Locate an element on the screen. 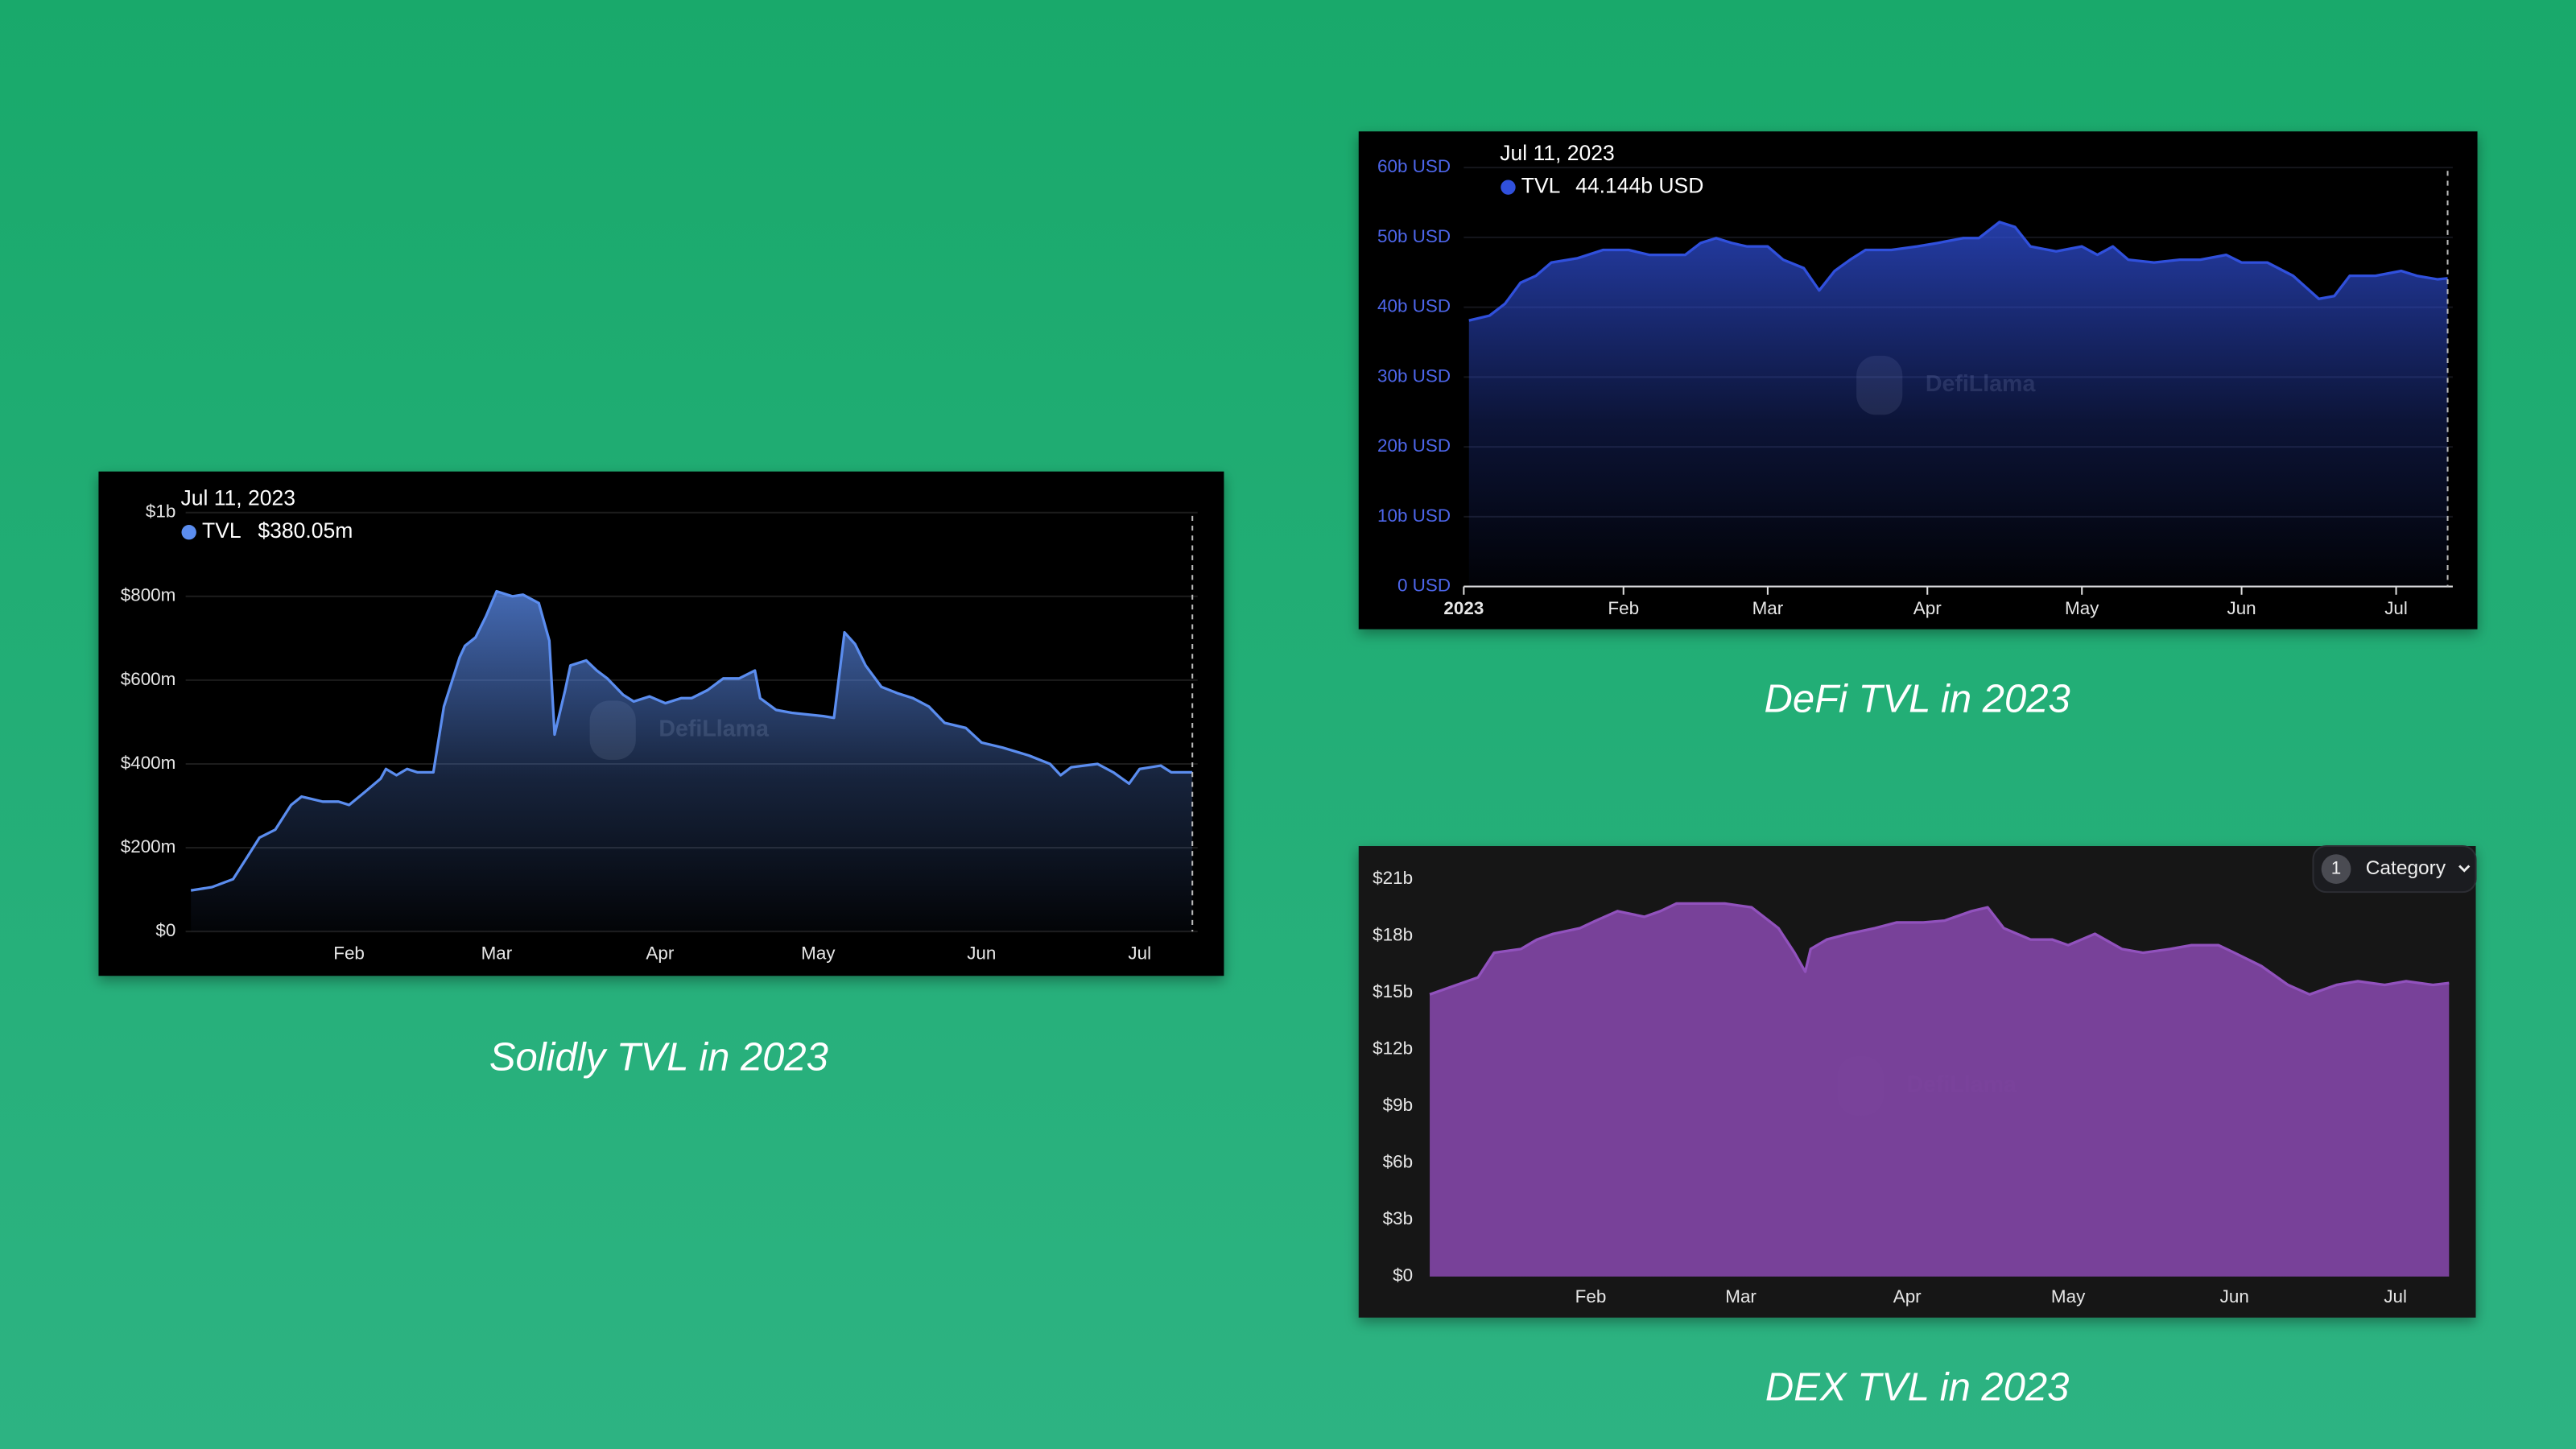 The image size is (2576, 1449). x-tick-label: 2023 is located at coordinates (1463, 608).